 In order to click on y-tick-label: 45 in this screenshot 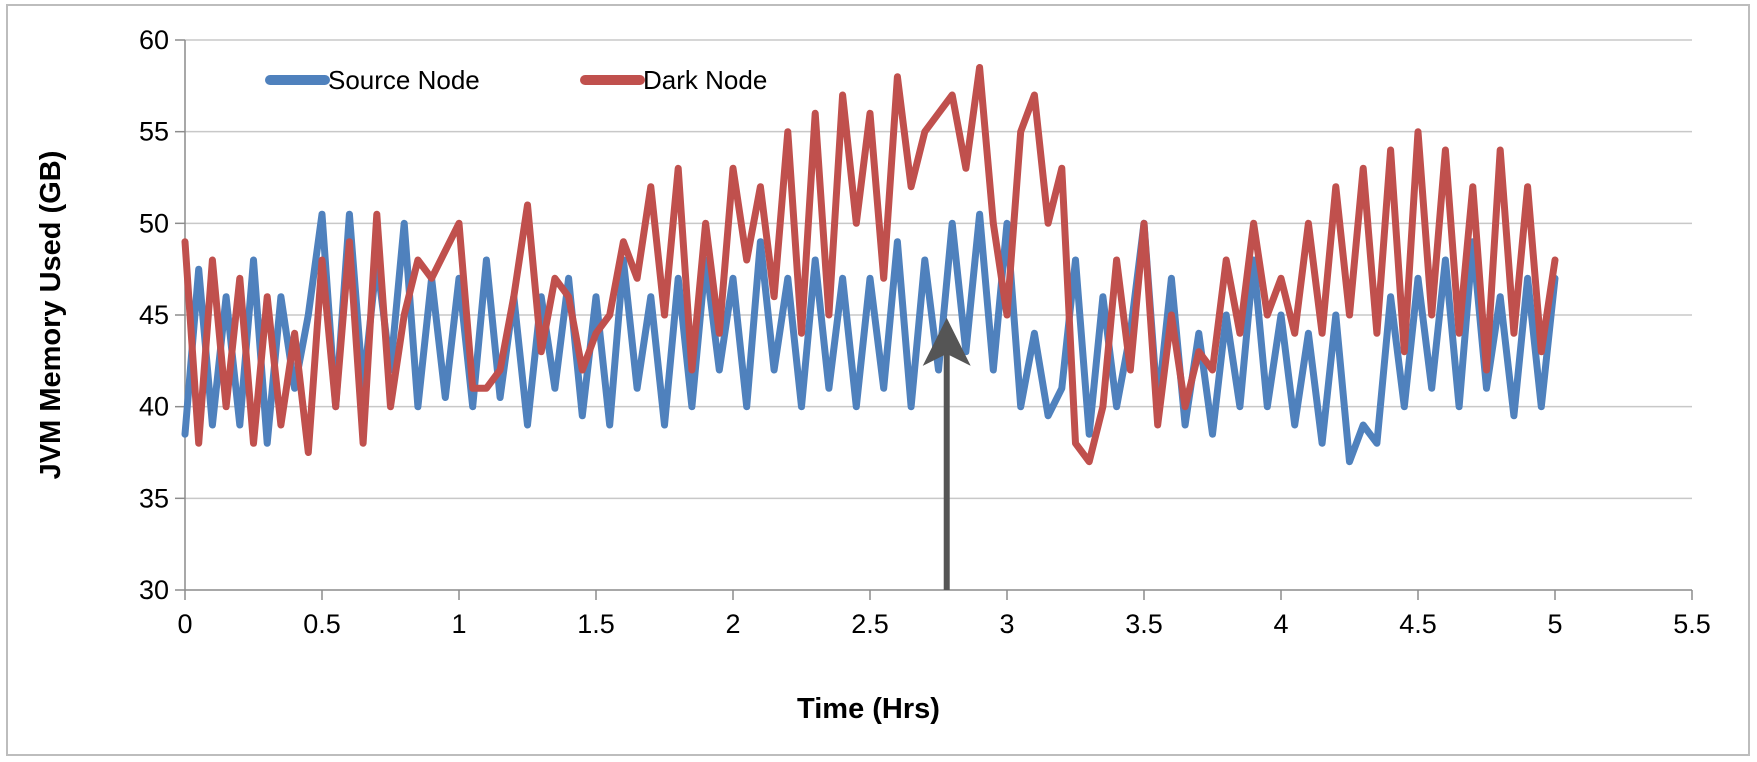, I will do `click(154, 315)`.